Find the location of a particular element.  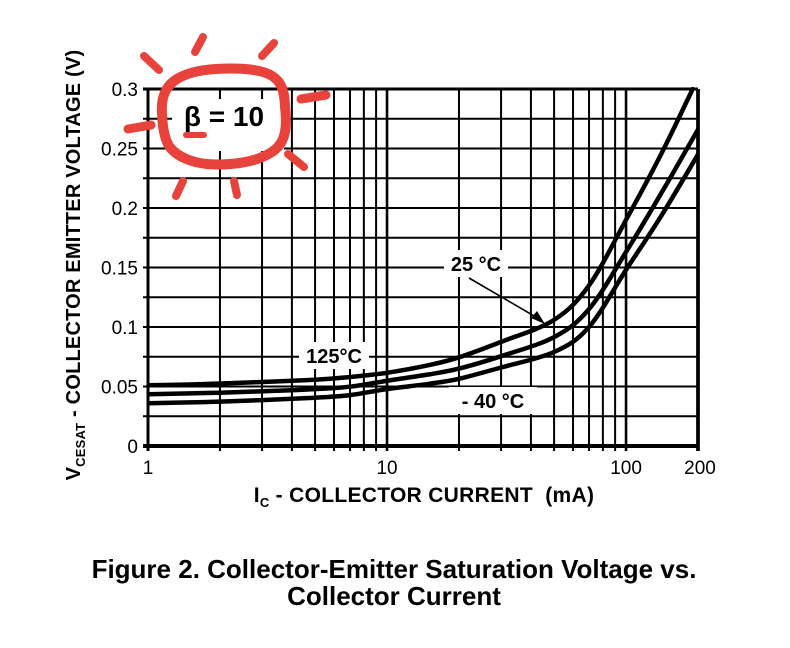

label-box-minus40c is located at coordinates (493, 400).